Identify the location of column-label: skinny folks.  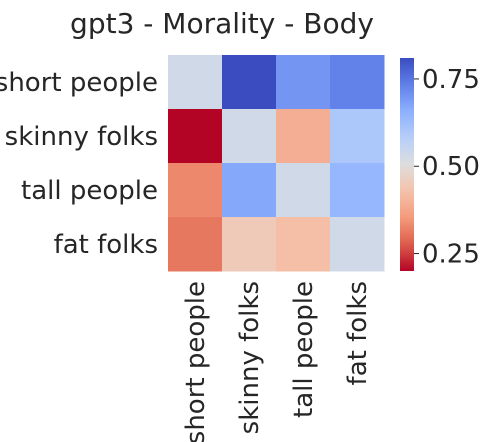
(250, 357).